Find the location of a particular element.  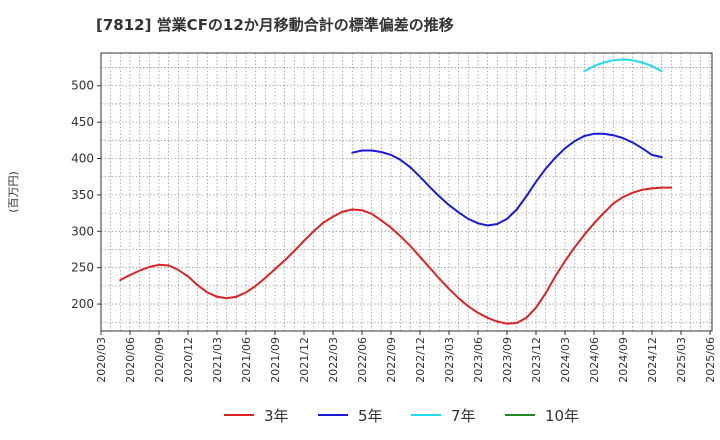

legend-label-5y: 5年 is located at coordinates (370, 415).